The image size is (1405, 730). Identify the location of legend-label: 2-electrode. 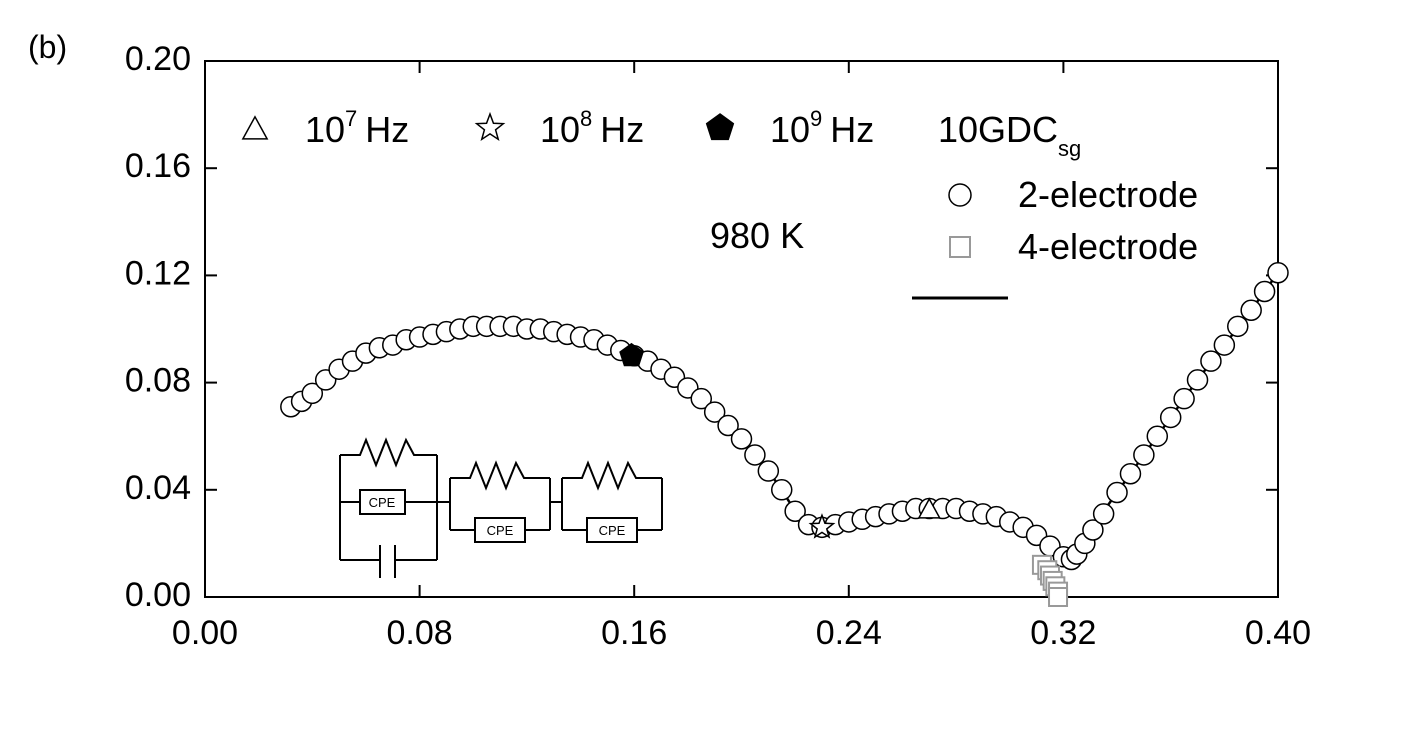
(1108, 194).